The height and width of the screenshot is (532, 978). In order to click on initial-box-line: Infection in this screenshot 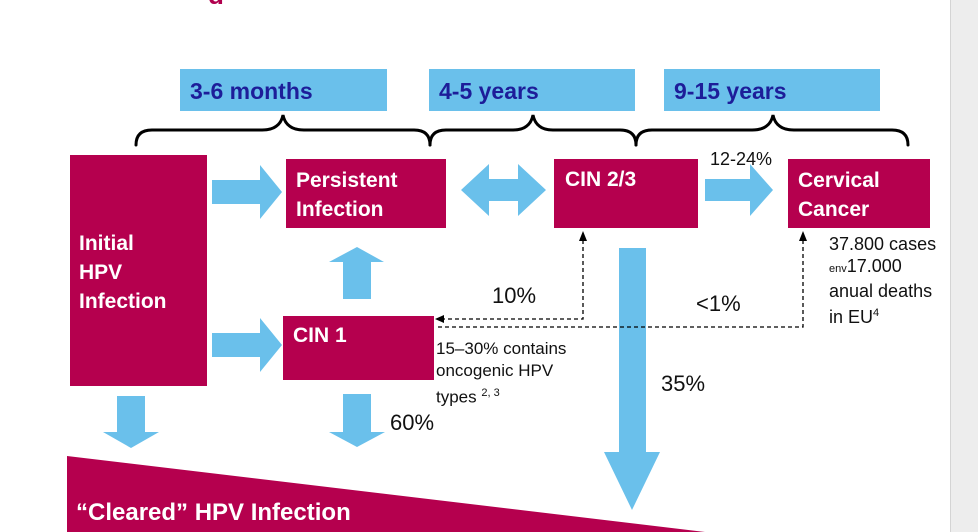, I will do `click(123, 301)`.